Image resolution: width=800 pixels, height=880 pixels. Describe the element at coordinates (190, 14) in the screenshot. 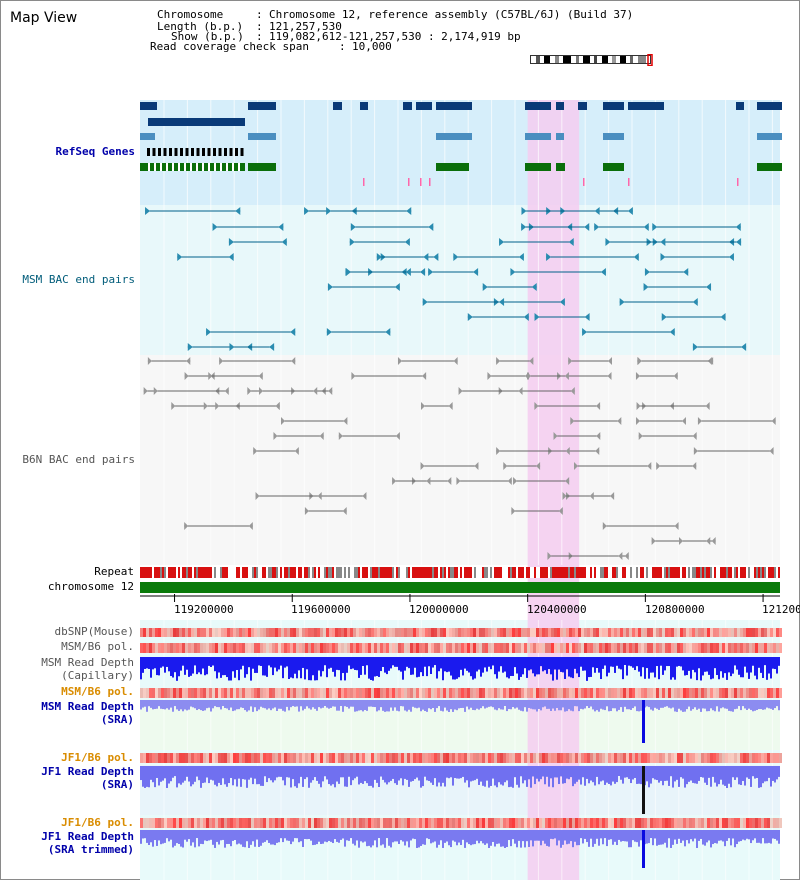

I see `chromosome-label: Chromosome` at that location.